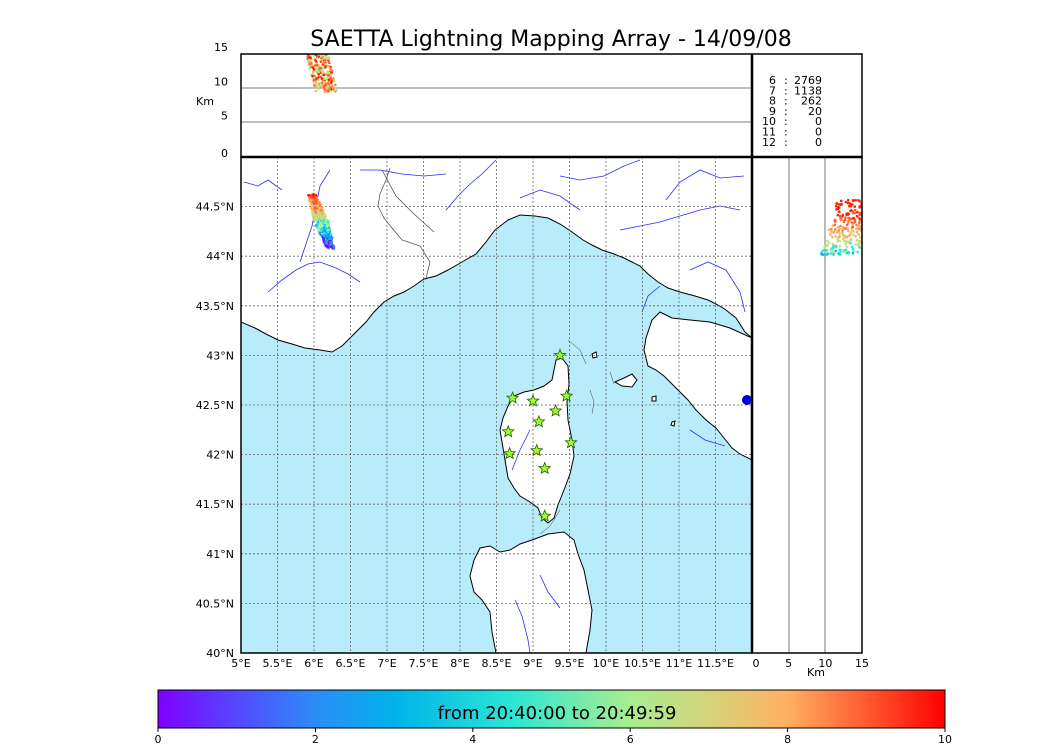  I want to click on altitude-tick-label: 5, so click(224, 116).